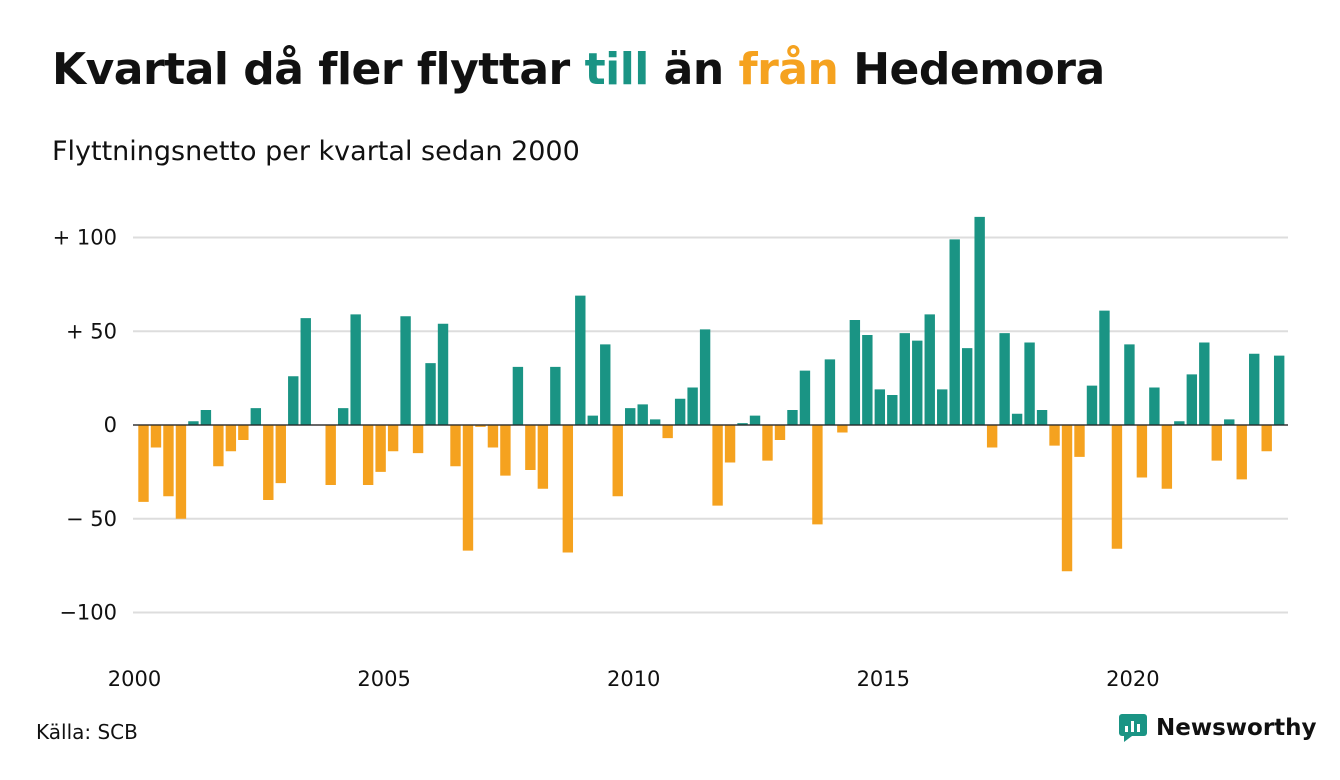 This screenshot has height=780, width=1340. I want to click on bar-2007-q4, so click(530, 447).